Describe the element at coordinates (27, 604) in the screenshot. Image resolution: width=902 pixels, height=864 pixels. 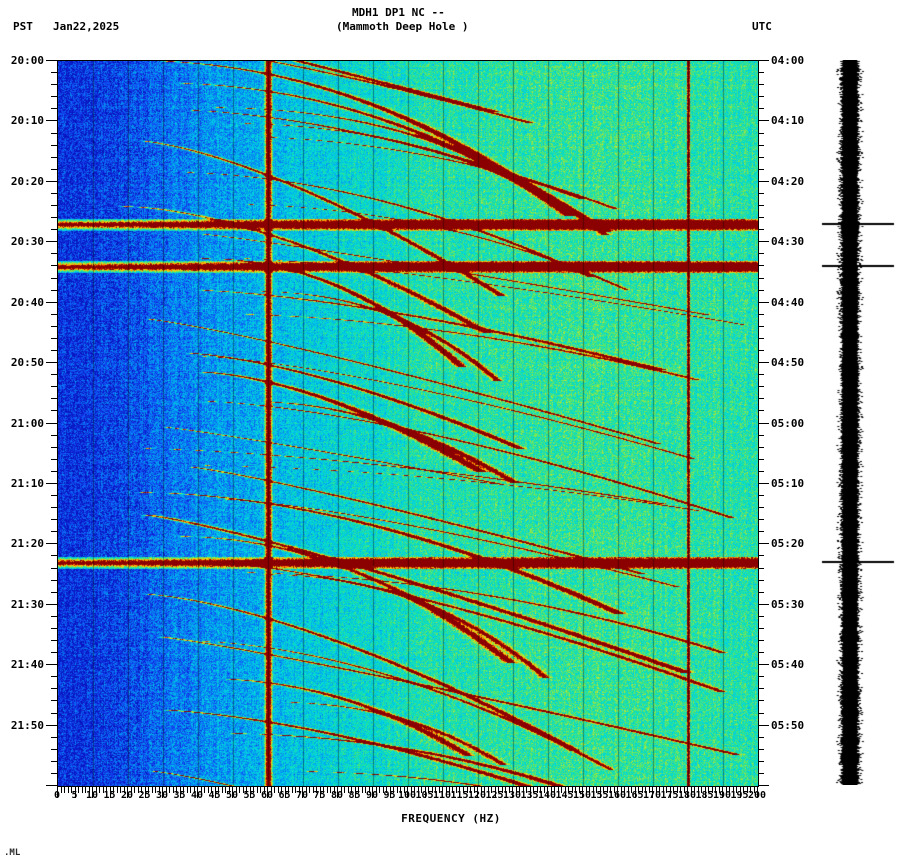
I see `time-axis-label: 21:30` at that location.